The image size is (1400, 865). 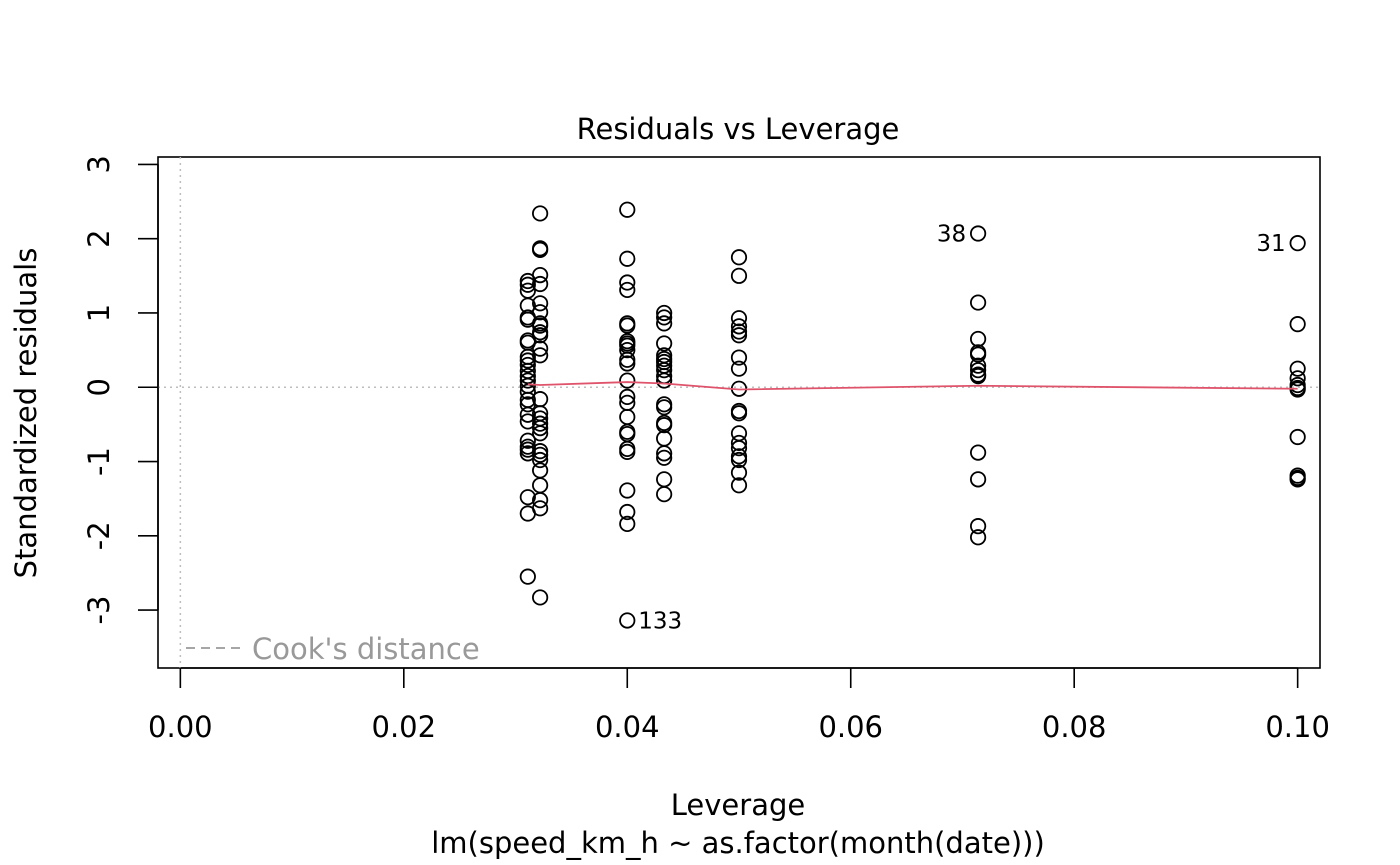 What do you see at coordinates (850, 727) in the screenshot?
I see `x-tick-label: 0.06` at bounding box center [850, 727].